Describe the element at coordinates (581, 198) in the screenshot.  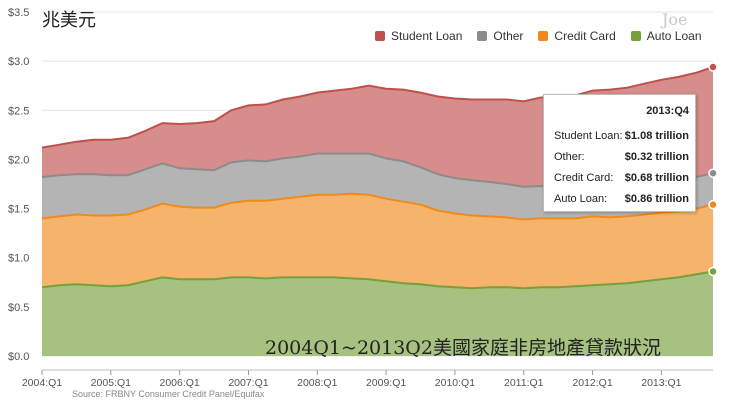
I see `tooltip-label: Auto Loan:` at that location.